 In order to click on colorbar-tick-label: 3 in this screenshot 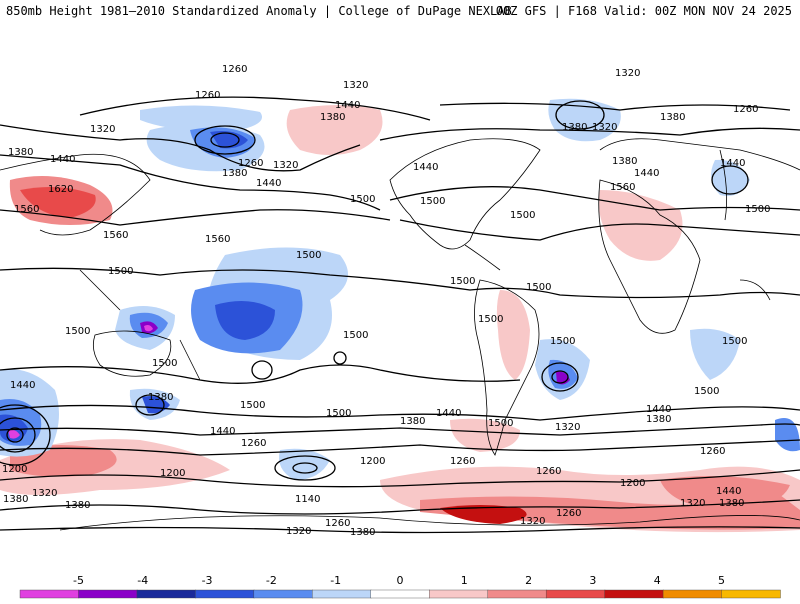, I will do `click(592, 580)`.